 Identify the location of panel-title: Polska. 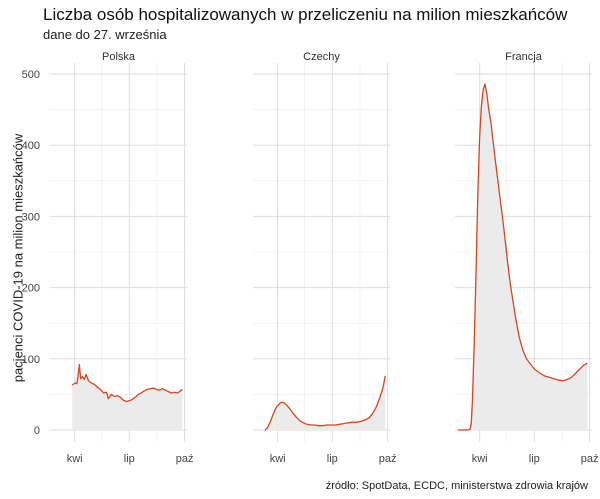
(119, 57).